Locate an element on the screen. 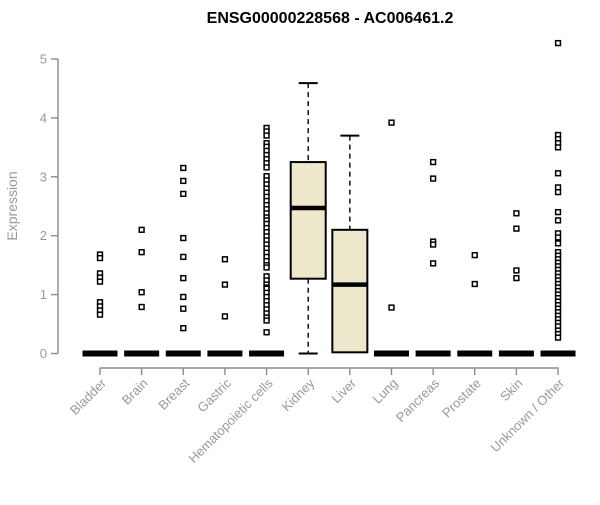 This screenshot has width=600, height=505. y-axis-label: Expression is located at coordinates (12, 205).